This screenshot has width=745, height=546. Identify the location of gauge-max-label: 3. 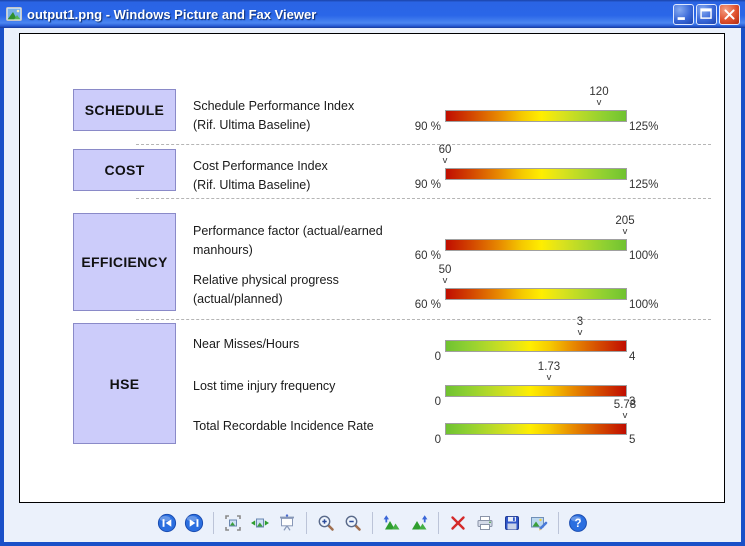
(632, 402).